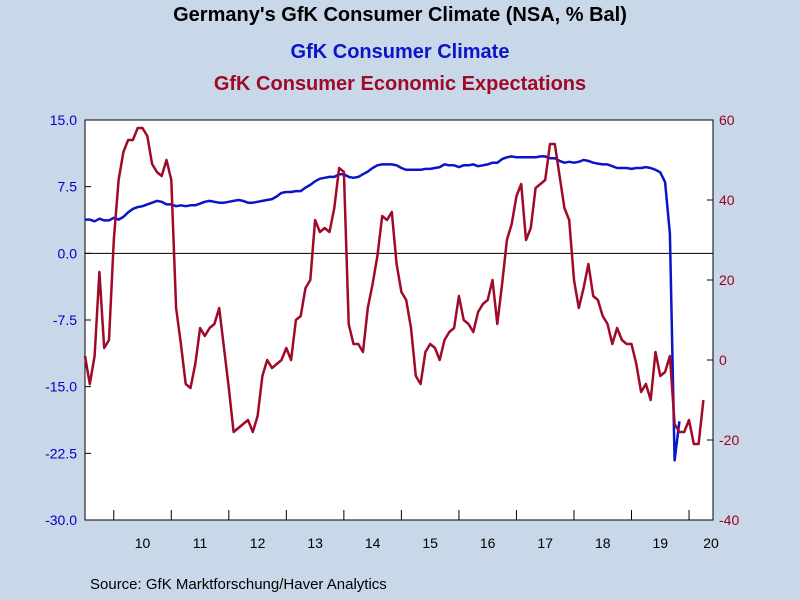 The height and width of the screenshot is (600, 800). Describe the element at coordinates (200, 543) in the screenshot. I see `x-tick-label: 11` at that location.